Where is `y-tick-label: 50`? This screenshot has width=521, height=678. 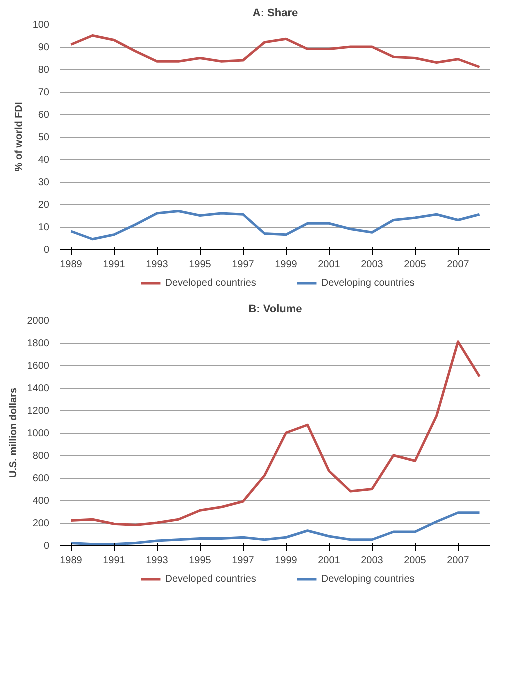
y-tick-label: 50 is located at coordinates (44, 138).